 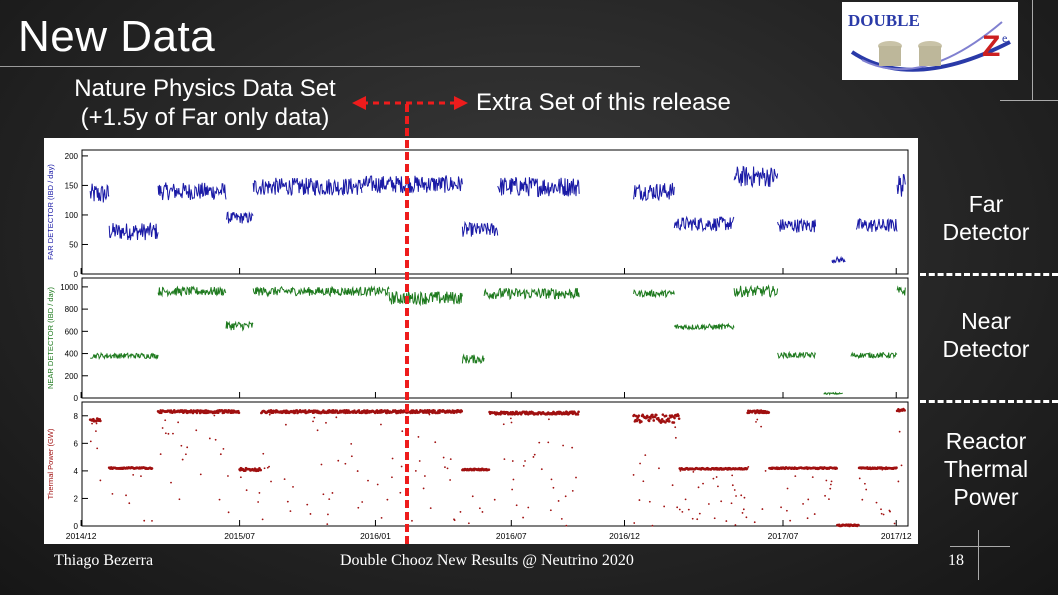 I want to click on double-arrow-icon, so click(x=410, y=103).